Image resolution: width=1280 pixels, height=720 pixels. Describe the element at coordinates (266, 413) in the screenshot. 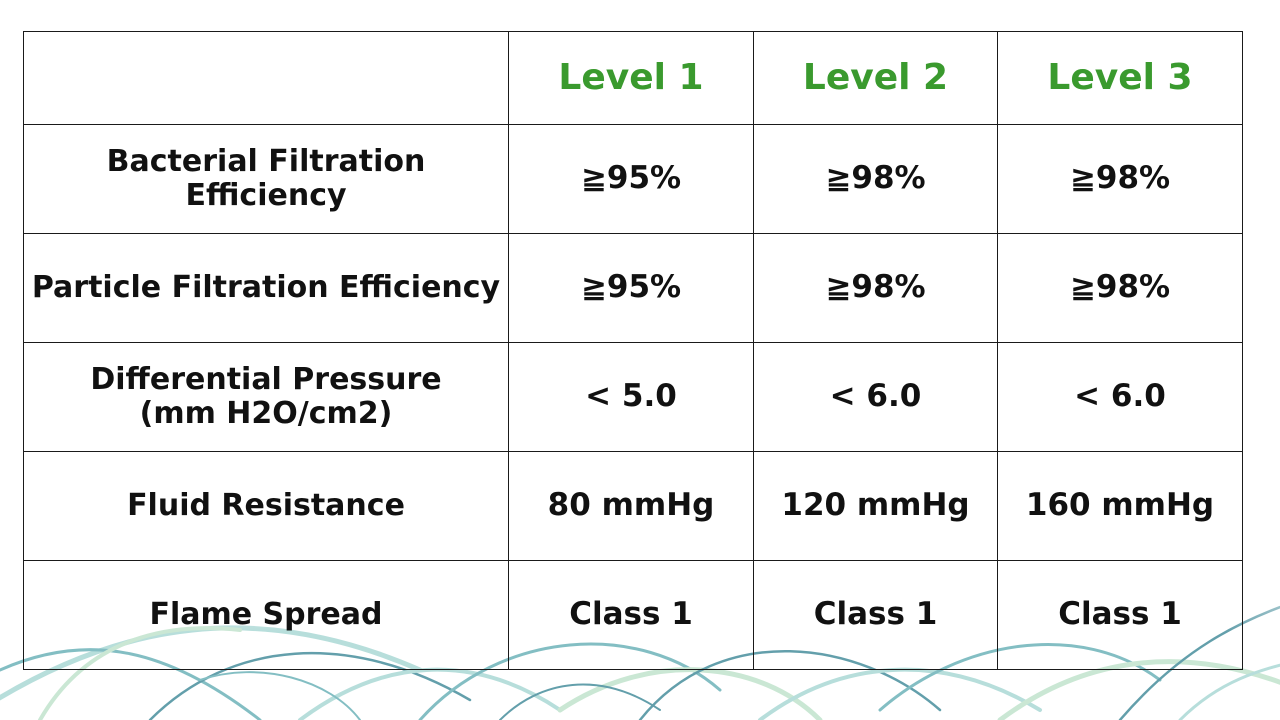

I see `row-label-unit: (mm H2O/cm2)` at that location.